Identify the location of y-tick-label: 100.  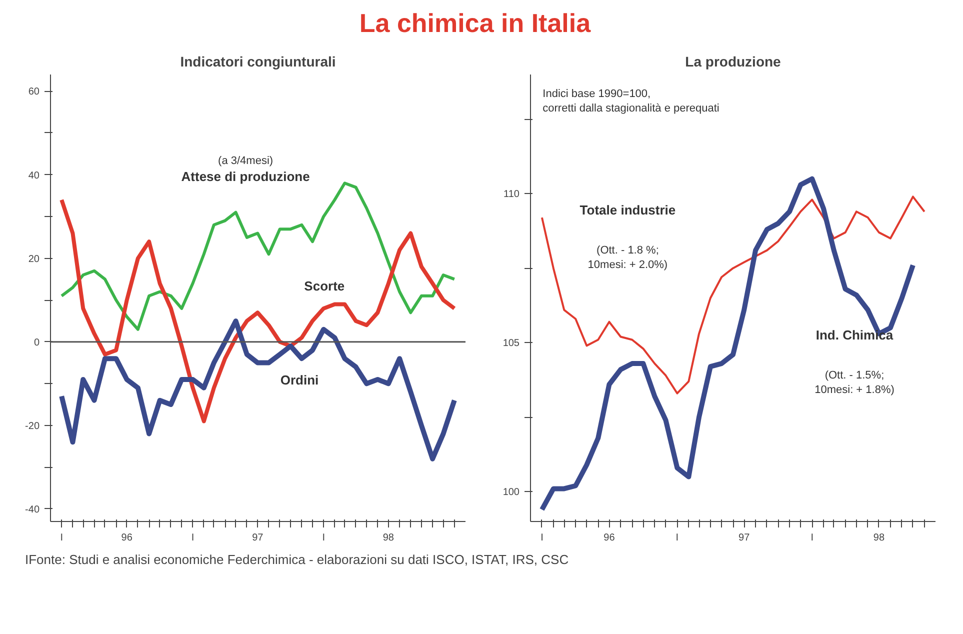
(511, 492).